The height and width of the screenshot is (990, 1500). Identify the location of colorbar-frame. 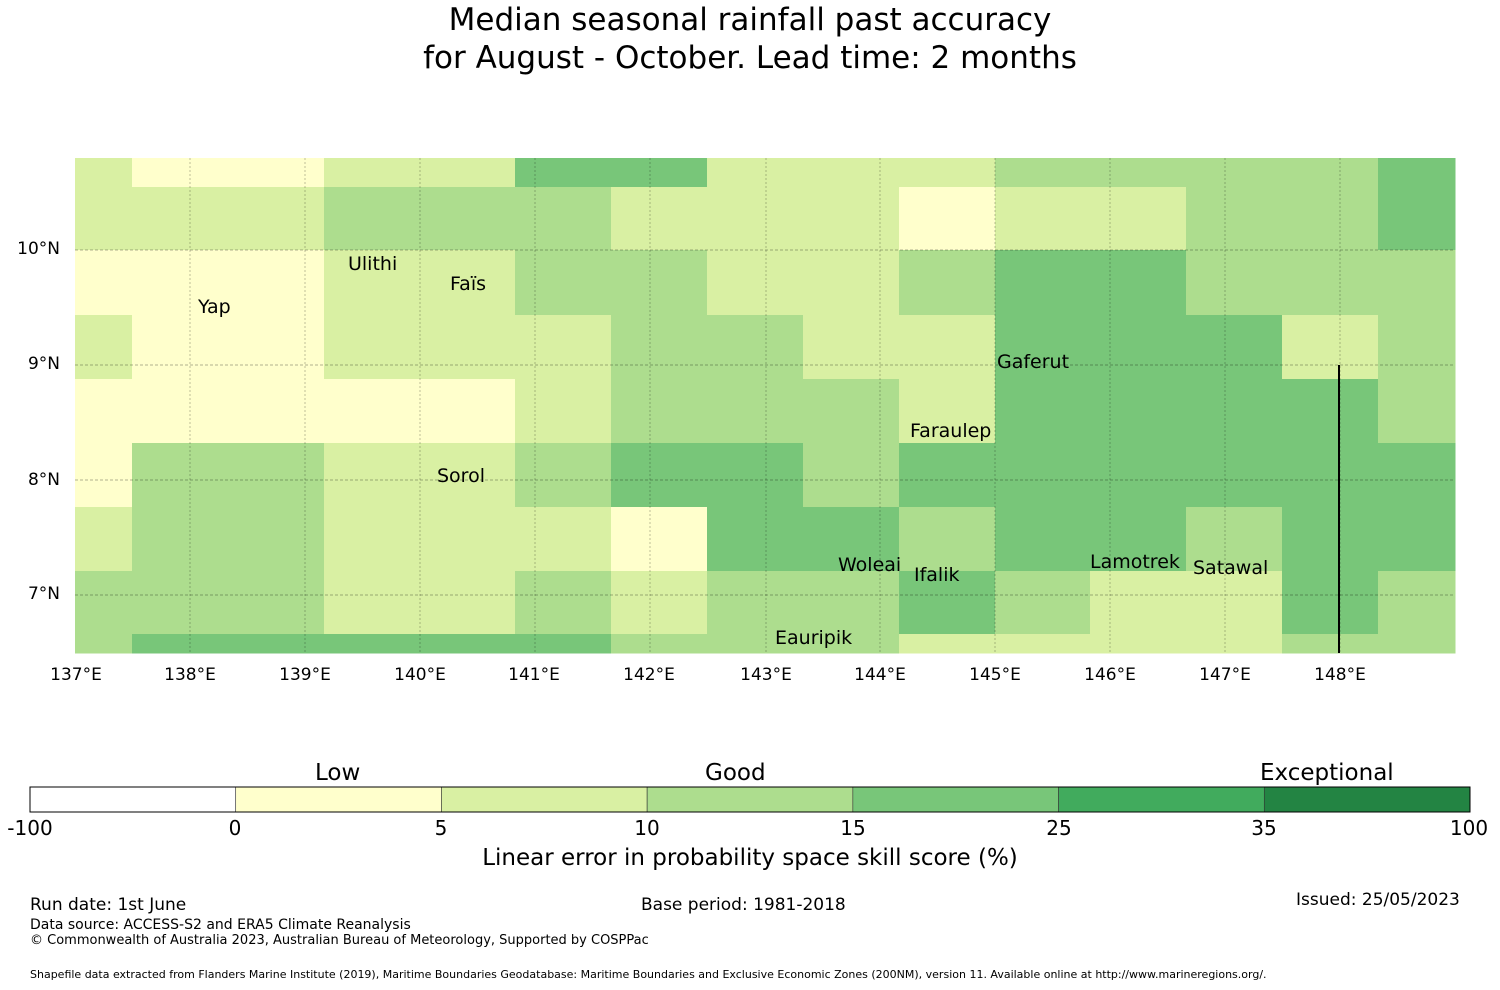
(750, 799).